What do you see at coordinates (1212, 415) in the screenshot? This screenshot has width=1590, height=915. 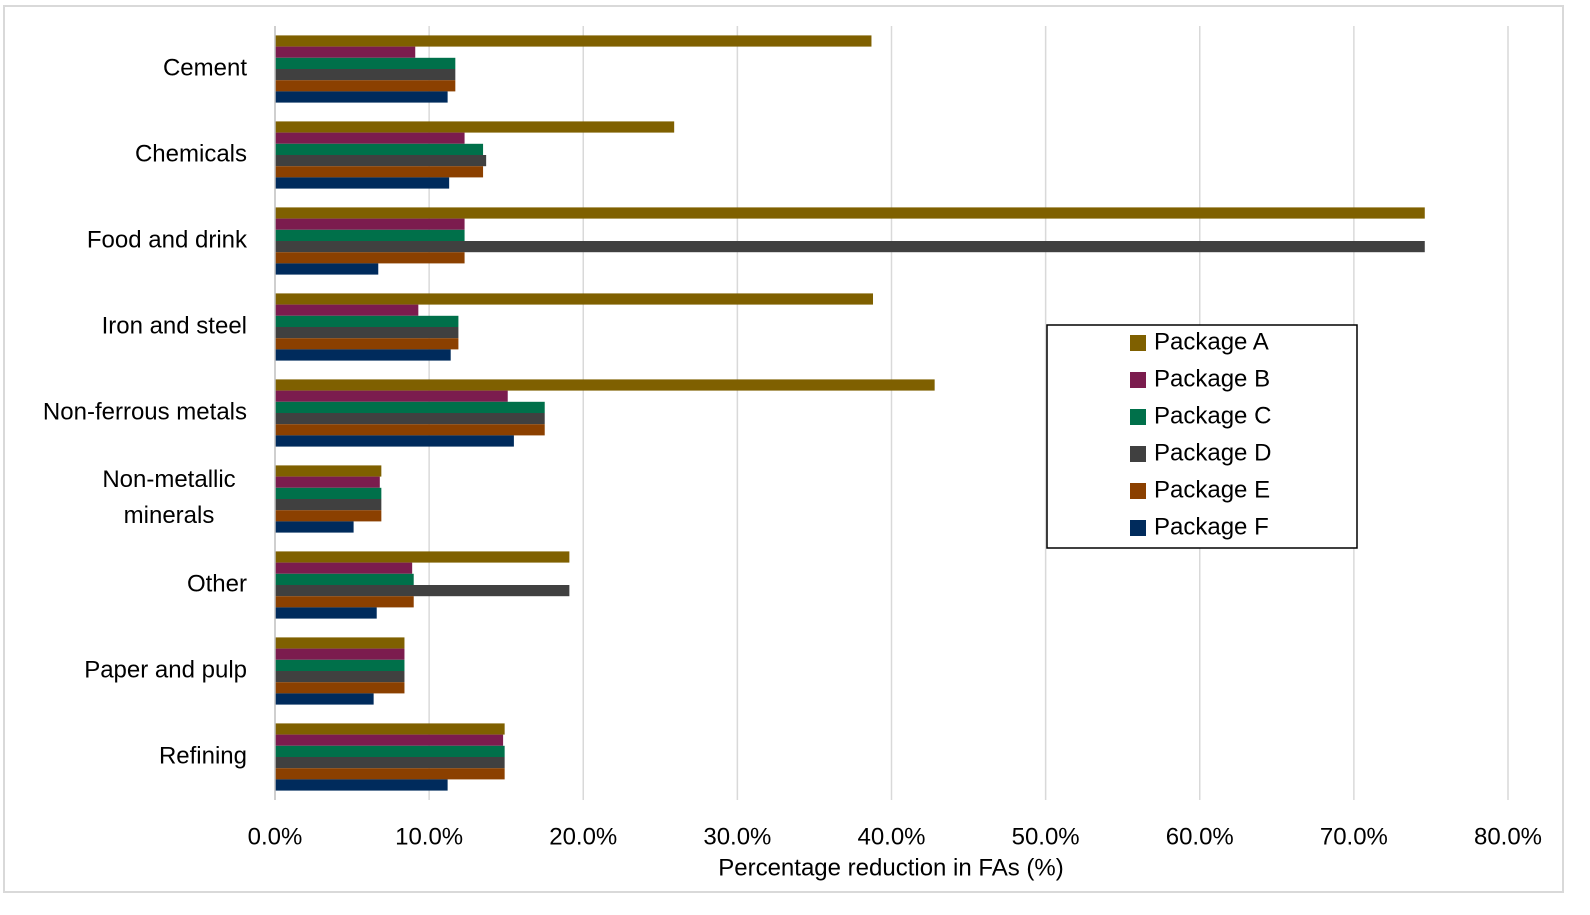 I see `legend-label: Package C` at bounding box center [1212, 415].